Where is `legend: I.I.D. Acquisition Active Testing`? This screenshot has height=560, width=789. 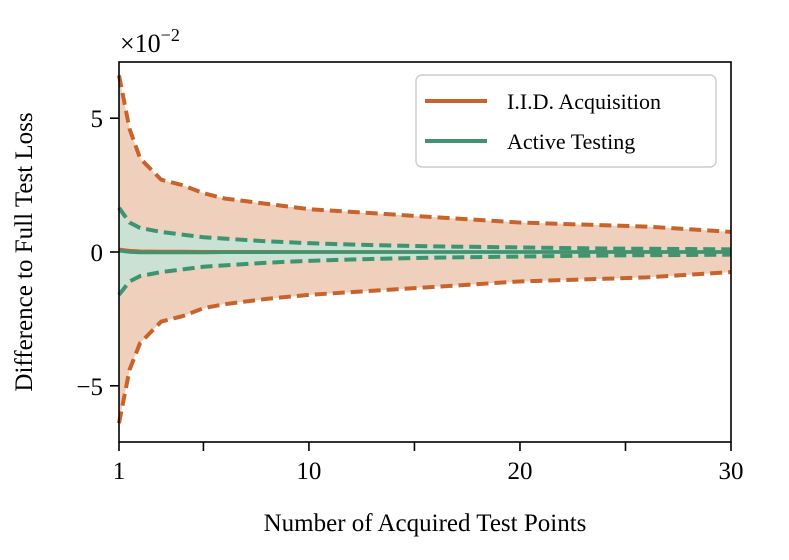 legend: I.I.D. Acquisition Active Testing is located at coordinates (566, 121).